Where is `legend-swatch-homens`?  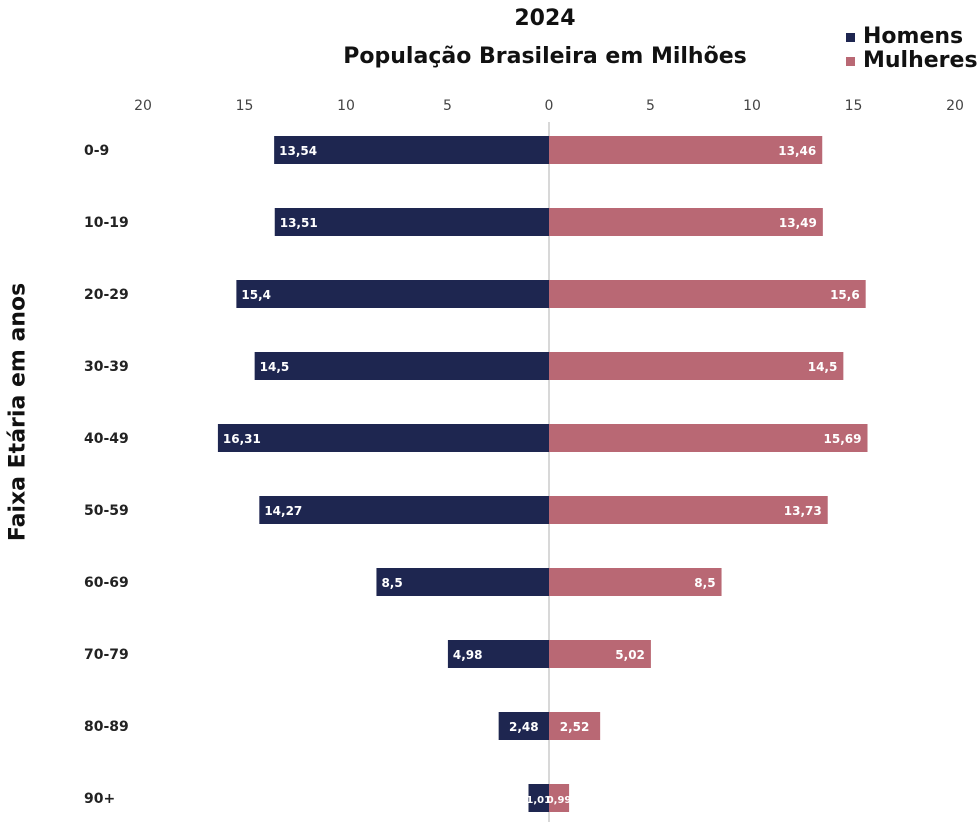 legend-swatch-homens is located at coordinates (850, 37).